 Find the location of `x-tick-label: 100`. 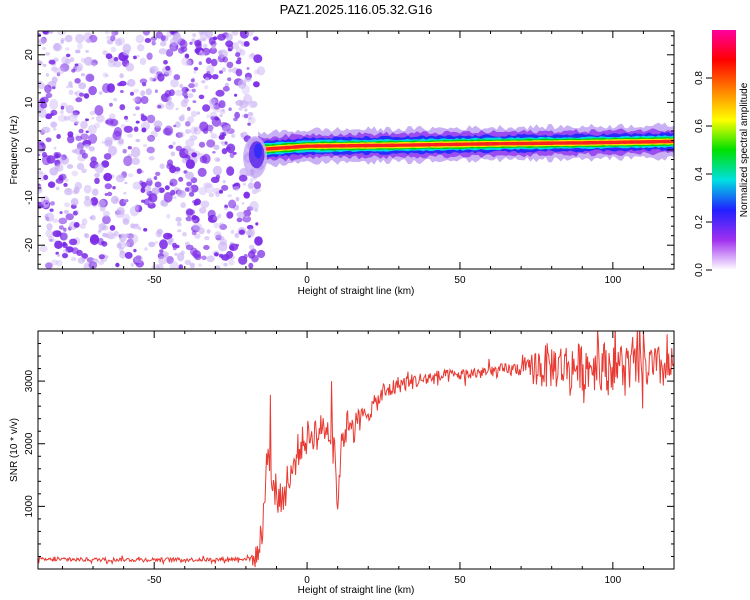

x-tick-label: 100 is located at coordinates (613, 280).